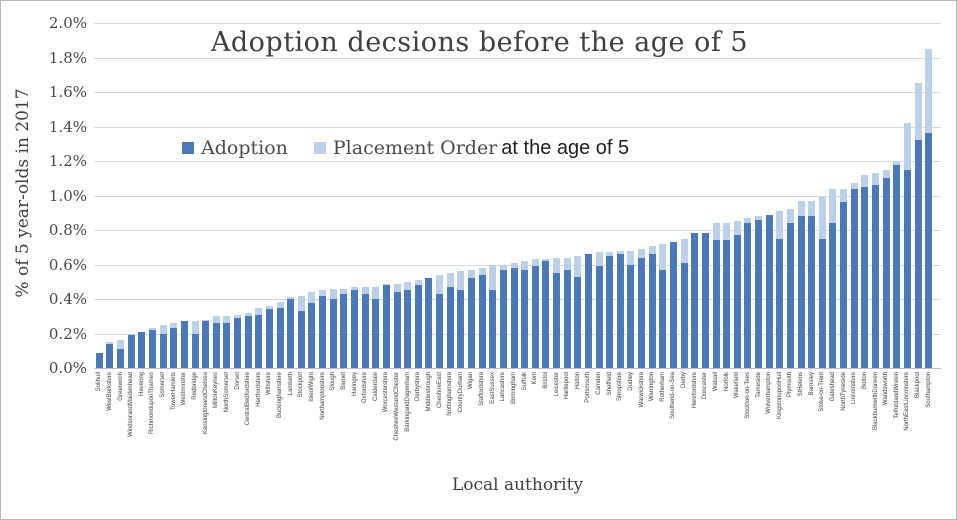 The height and width of the screenshot is (520, 957). Describe the element at coordinates (365, 290) in the screenshot. I see `bar-placement-Oxfordshire` at that location.